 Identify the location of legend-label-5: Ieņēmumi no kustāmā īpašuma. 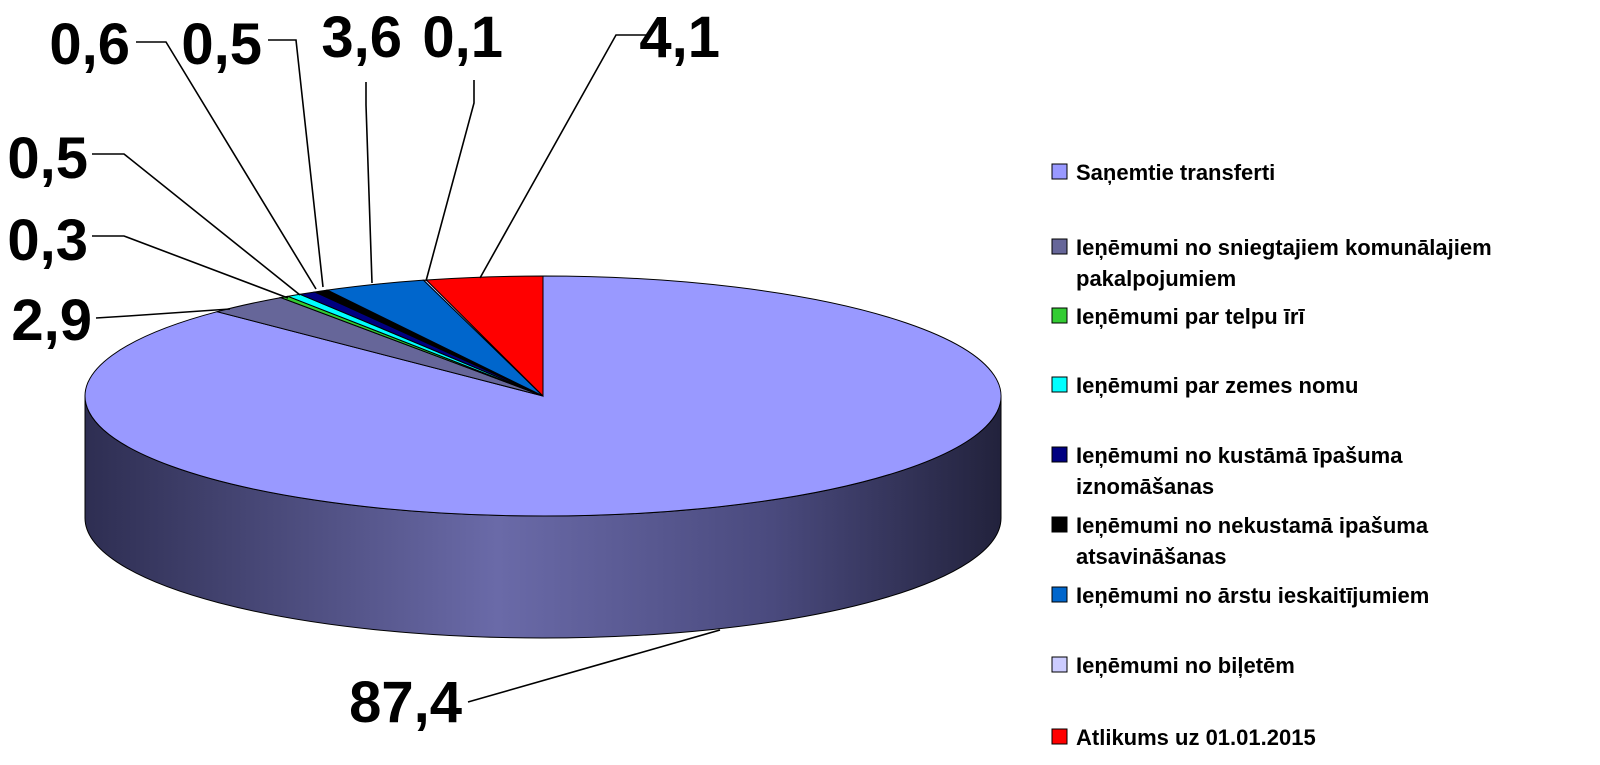
(1239, 455).